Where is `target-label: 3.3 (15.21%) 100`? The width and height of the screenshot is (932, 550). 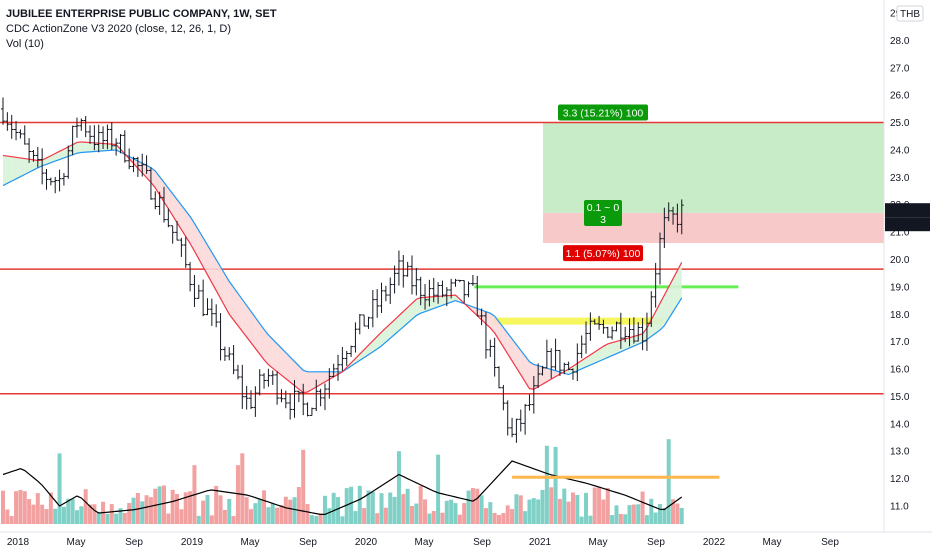
target-label: 3.3 (15.21%) 100 is located at coordinates (603, 112).